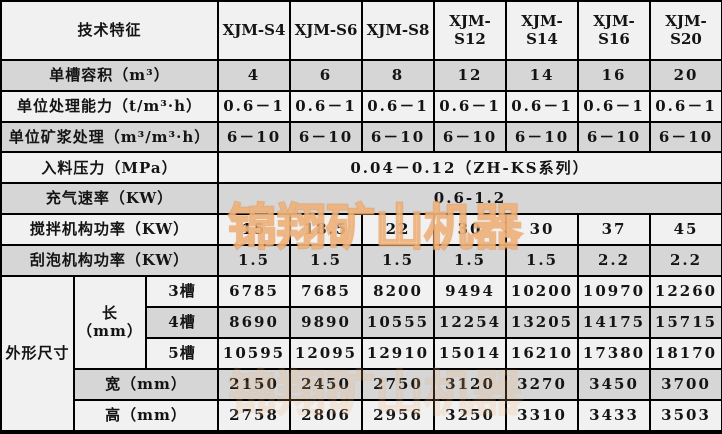 This screenshot has height=434, width=722. I want to click on value-cell: 3270, so click(542, 384).